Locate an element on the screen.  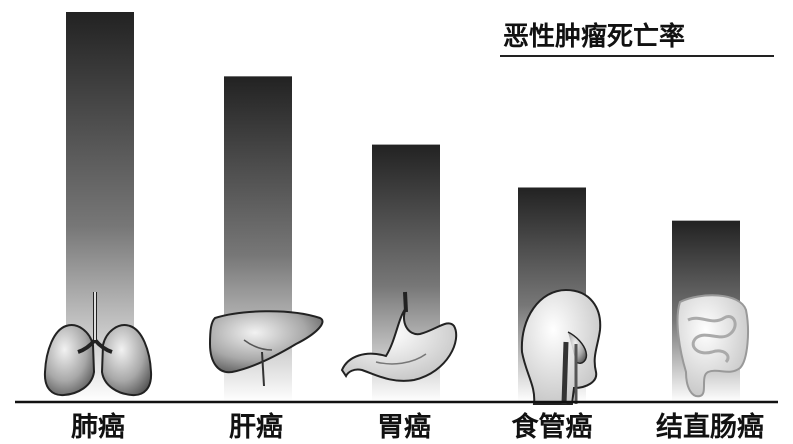
category-label-3: 胃癌 is located at coordinates (404, 427).